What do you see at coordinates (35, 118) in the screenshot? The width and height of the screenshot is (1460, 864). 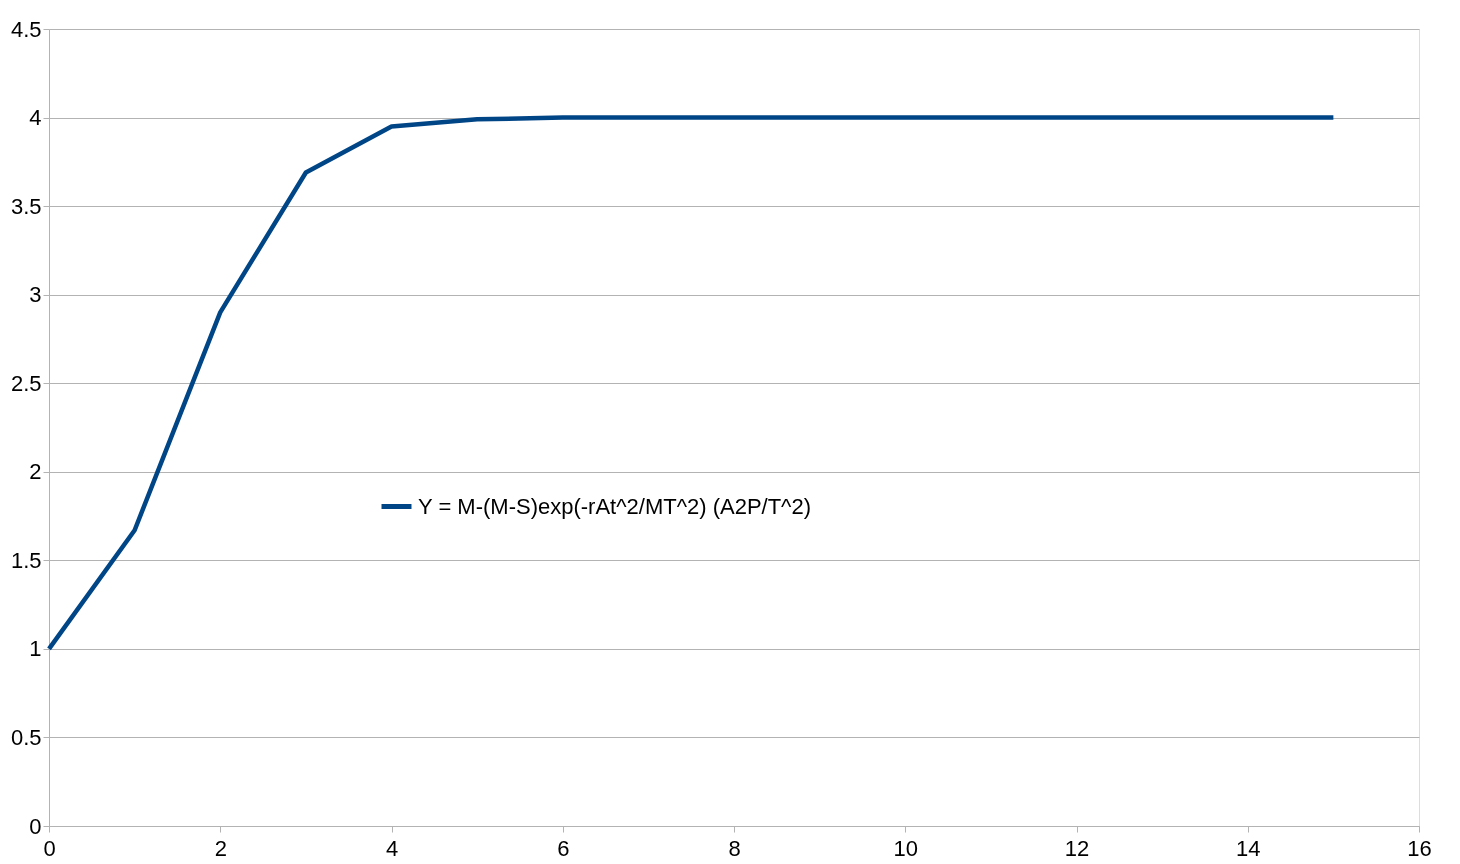 I see `y-tick-label: 4` at bounding box center [35, 118].